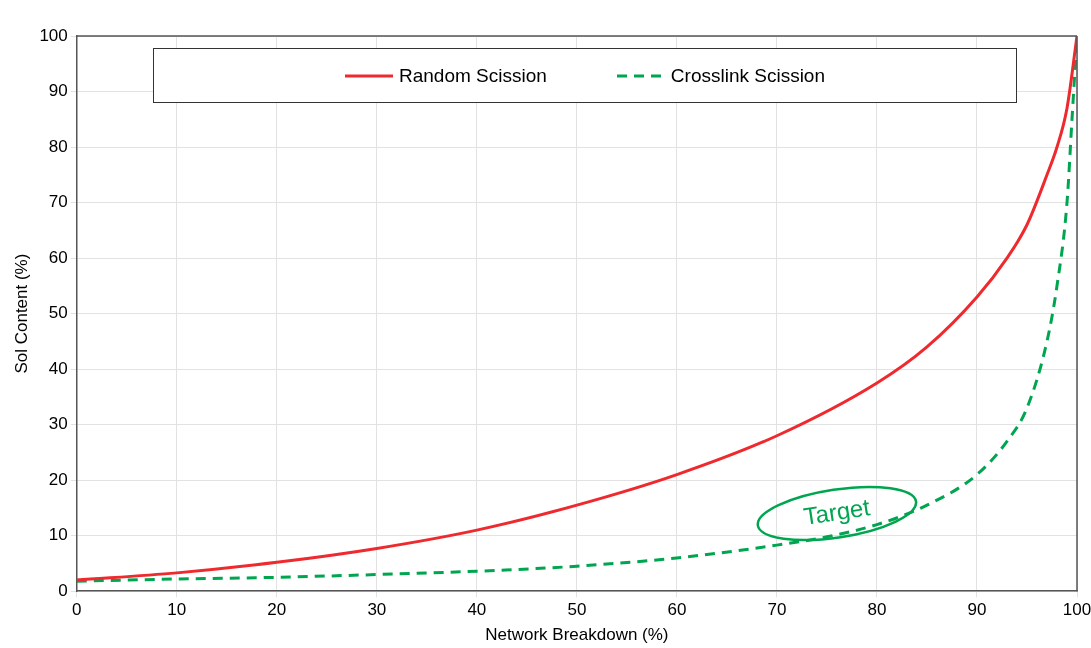  What do you see at coordinates (577, 610) in the screenshot?
I see `x-tick-label: 50` at bounding box center [577, 610].